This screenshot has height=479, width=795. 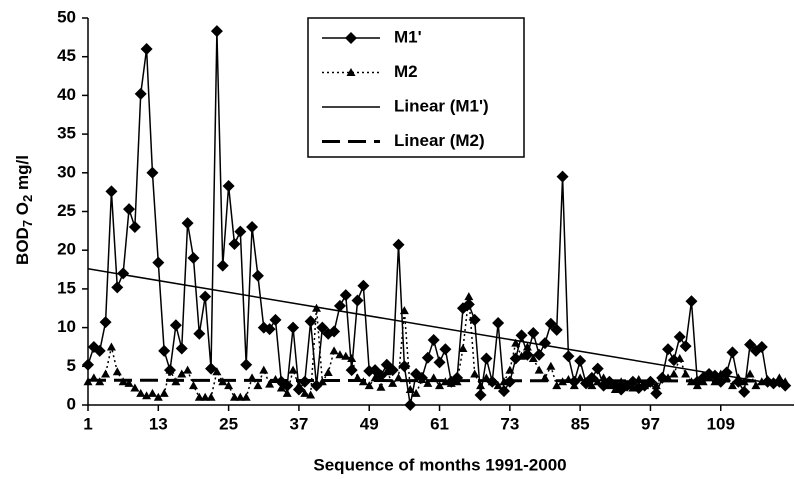 I want to click on y-tick-label: 30, so click(x=66, y=171).